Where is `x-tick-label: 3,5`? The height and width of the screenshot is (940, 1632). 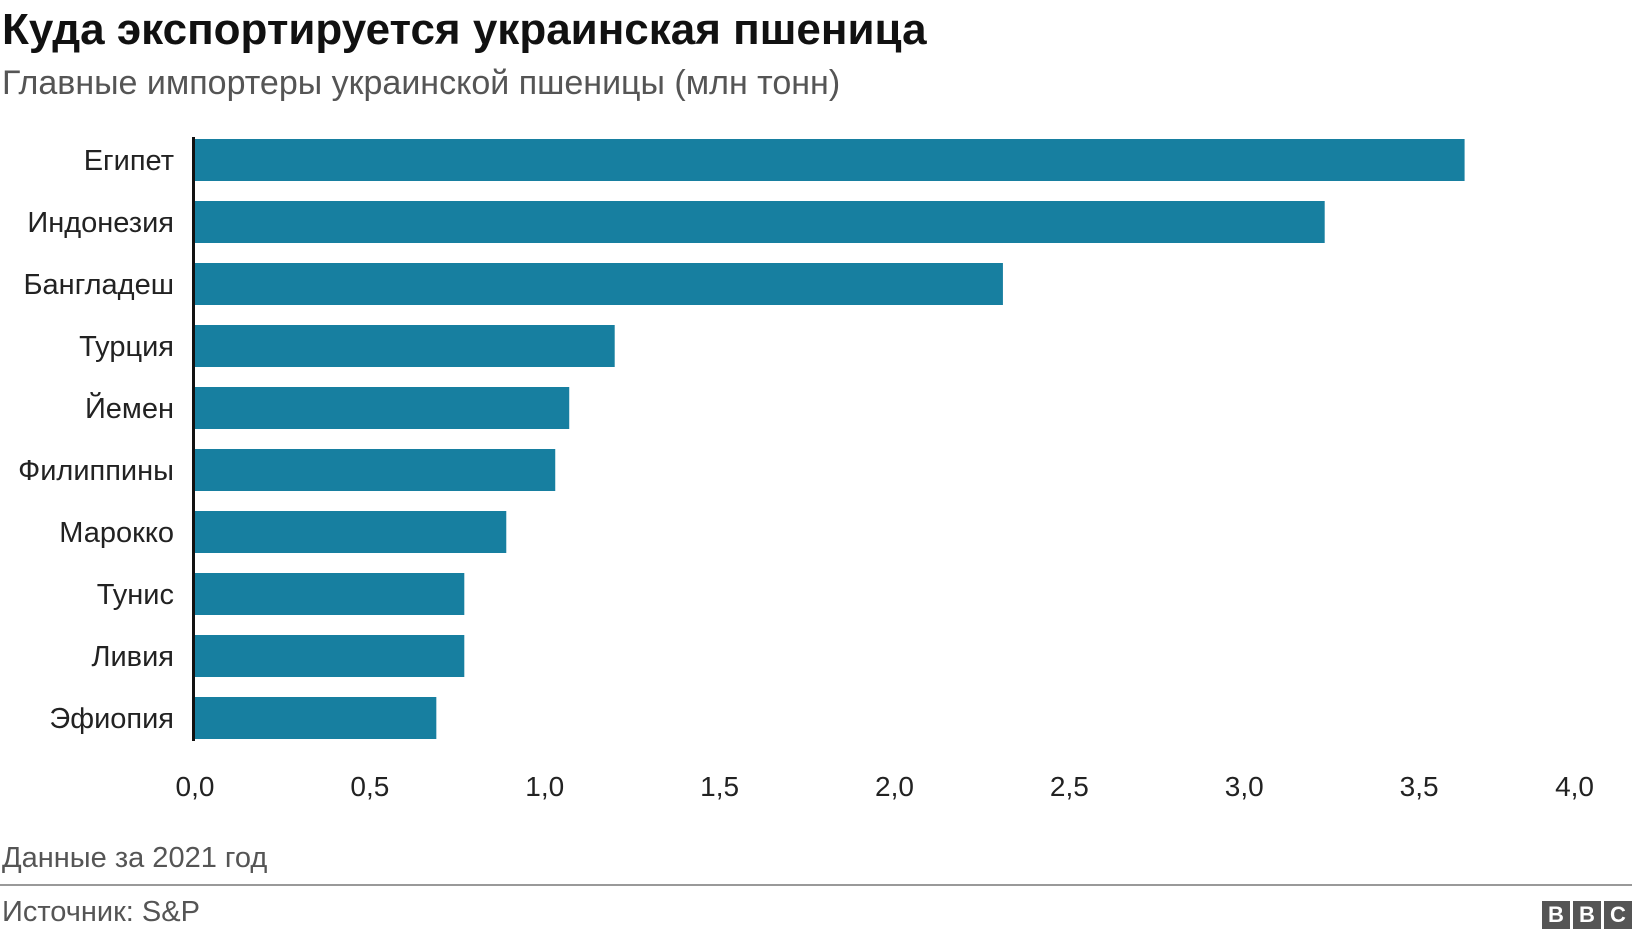
x-tick-label: 3,5 is located at coordinates (1419, 785).